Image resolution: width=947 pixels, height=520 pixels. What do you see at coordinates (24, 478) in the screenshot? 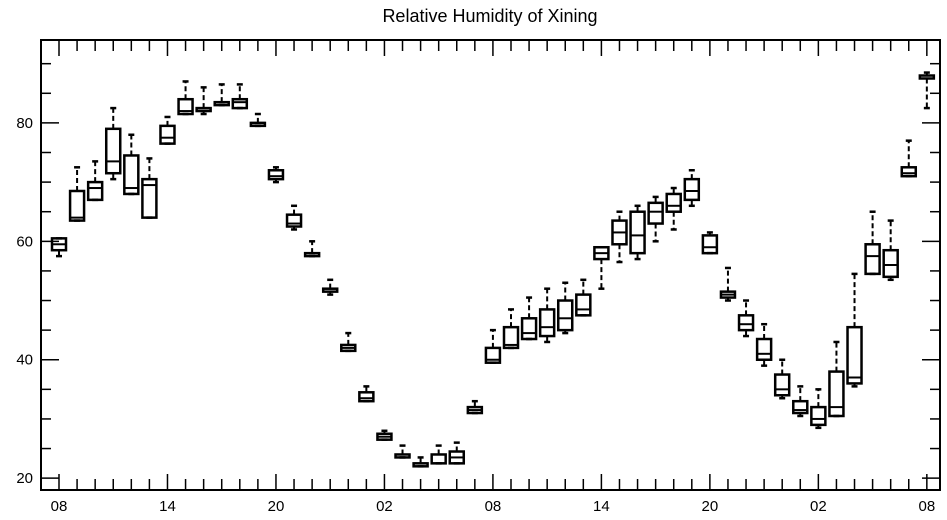
I see `y-tick-label: 20` at bounding box center [24, 478].